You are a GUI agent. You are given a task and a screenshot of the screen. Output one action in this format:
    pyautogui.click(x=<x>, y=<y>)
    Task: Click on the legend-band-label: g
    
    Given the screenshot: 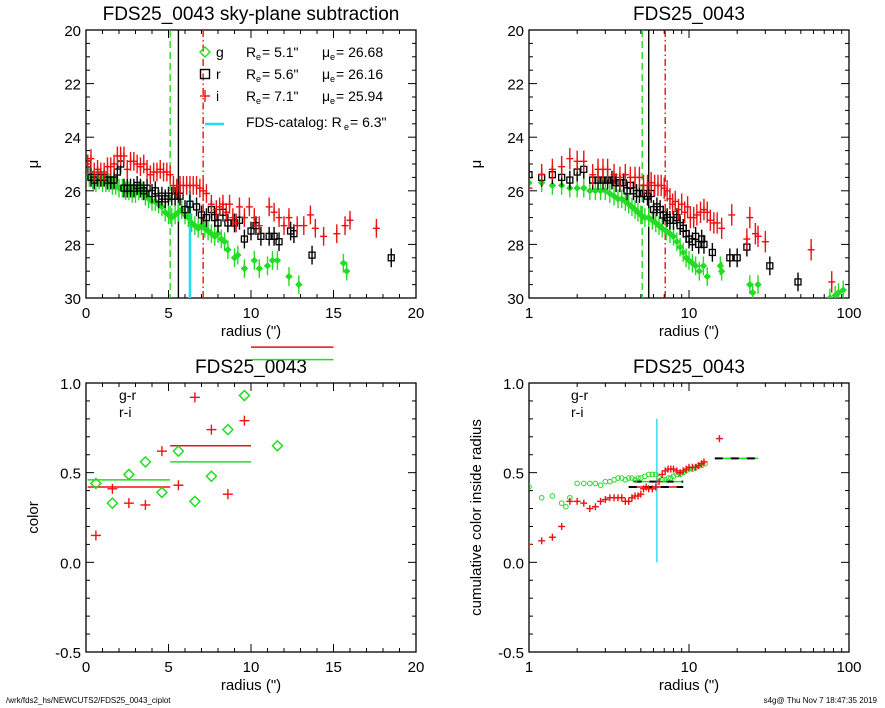 What is the action you would take?
    pyautogui.click(x=220, y=52)
    